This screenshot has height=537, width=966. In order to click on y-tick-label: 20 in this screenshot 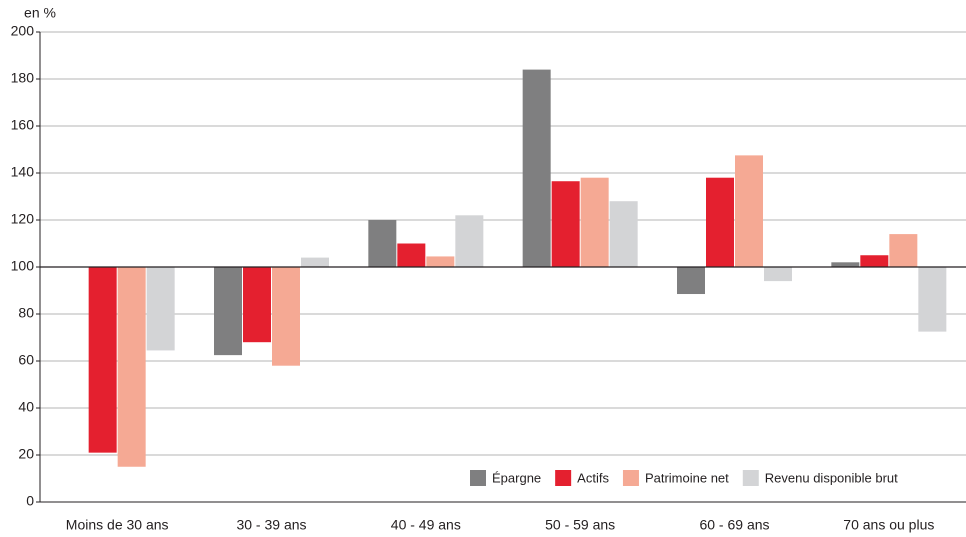, I will do `click(26, 454)`.